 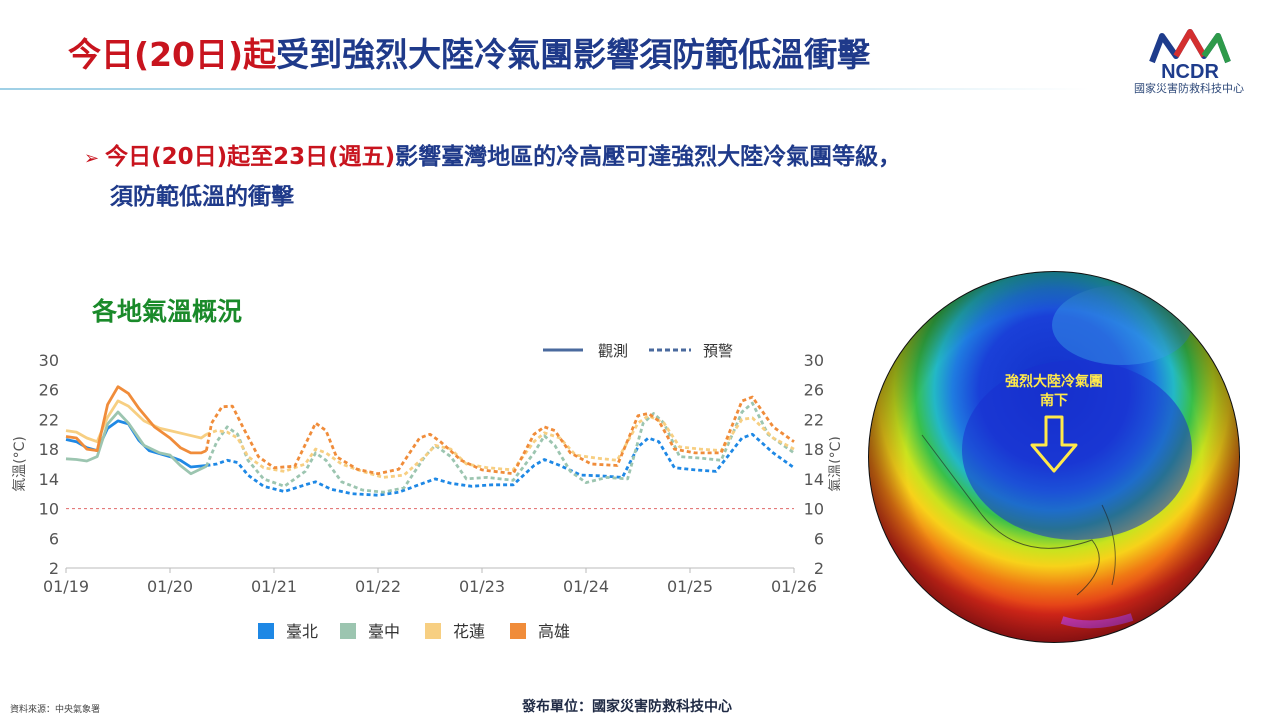 What do you see at coordinates (613, 351) in the screenshot?
I see `legend-observed-label: 觀測` at bounding box center [613, 351].